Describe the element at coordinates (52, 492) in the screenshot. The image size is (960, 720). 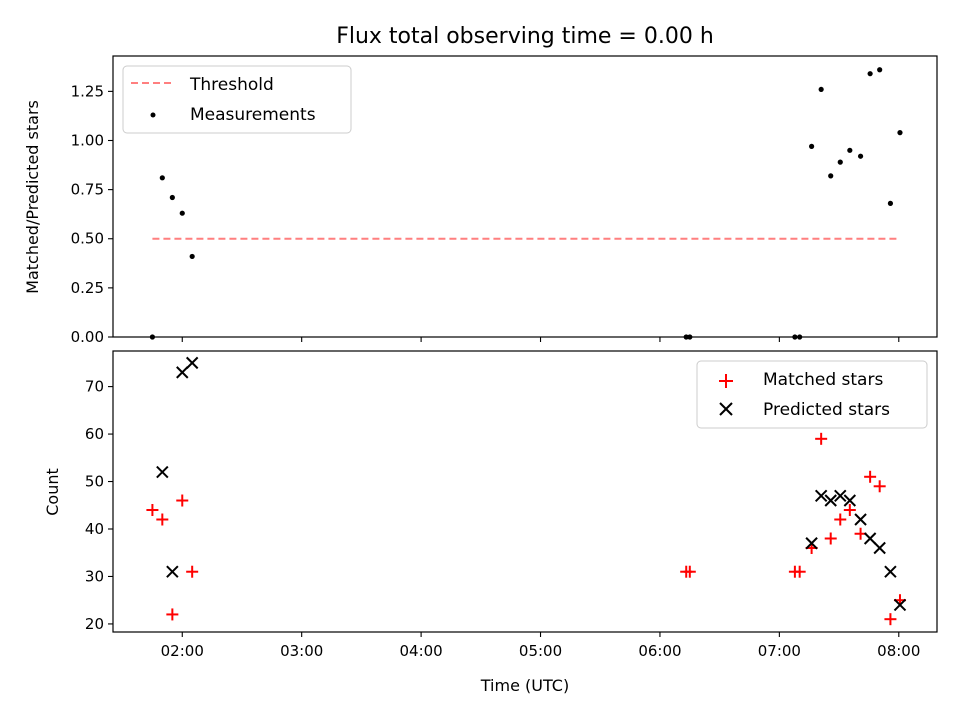
I see `count-y-axis-label: Count` at that location.